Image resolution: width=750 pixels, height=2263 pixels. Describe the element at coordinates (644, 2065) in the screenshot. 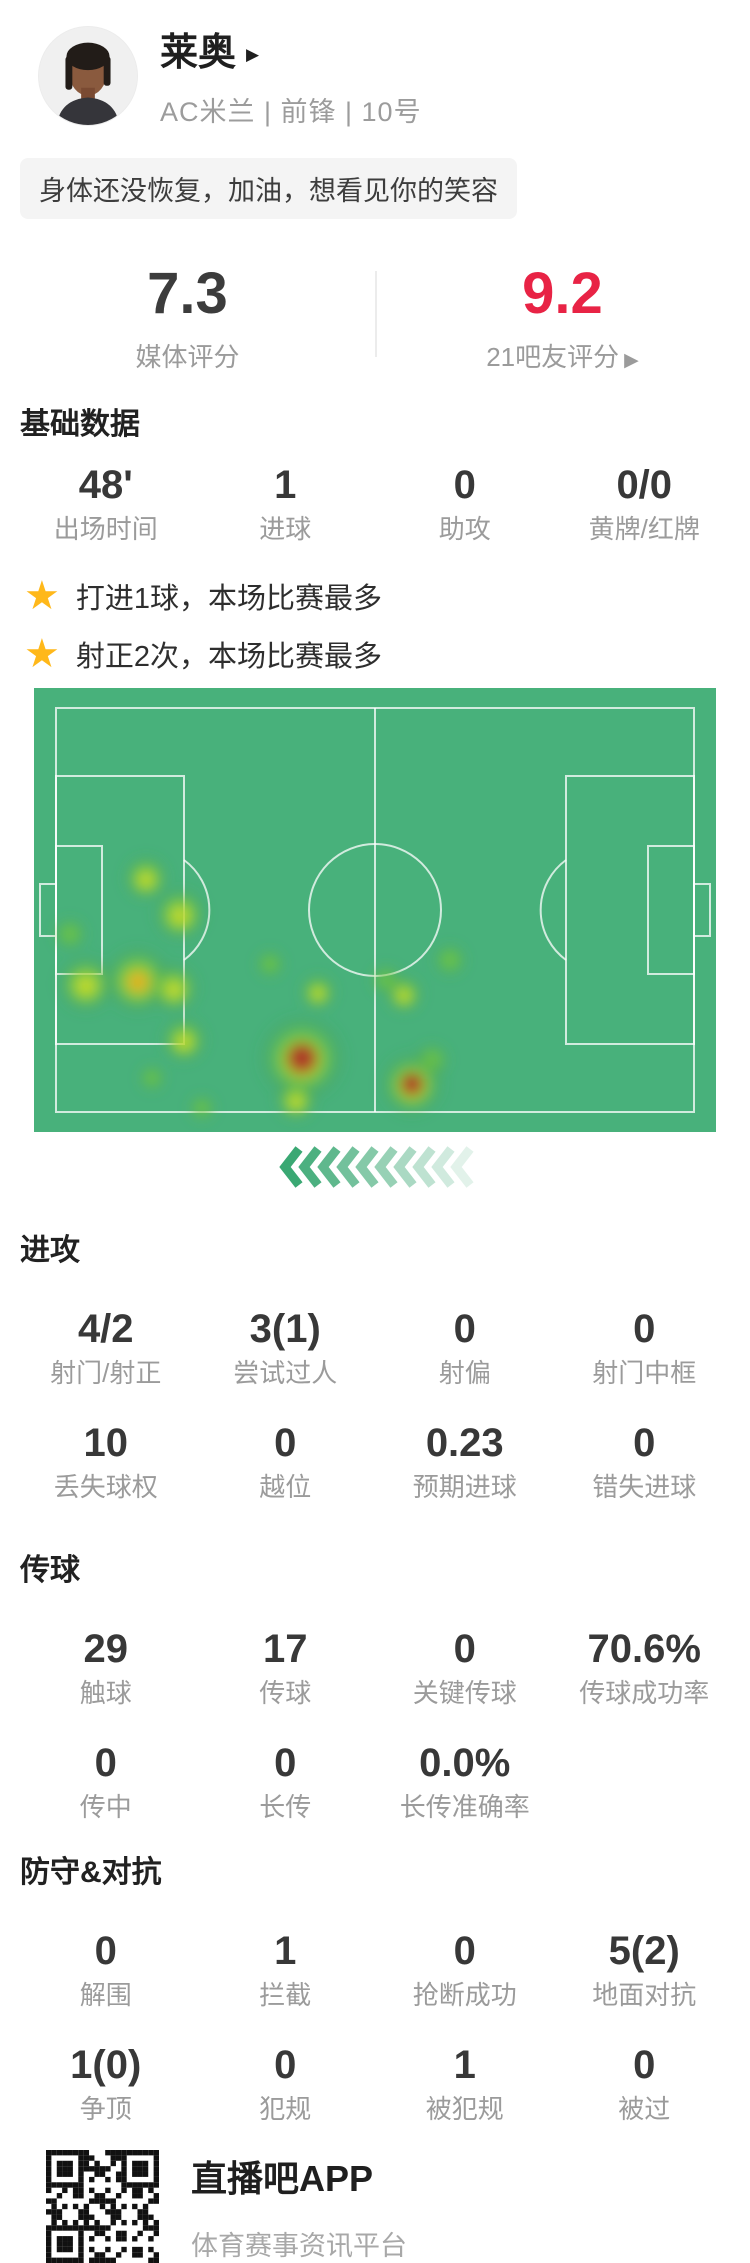

I see `stat-dribbled-past-value: 0` at that location.